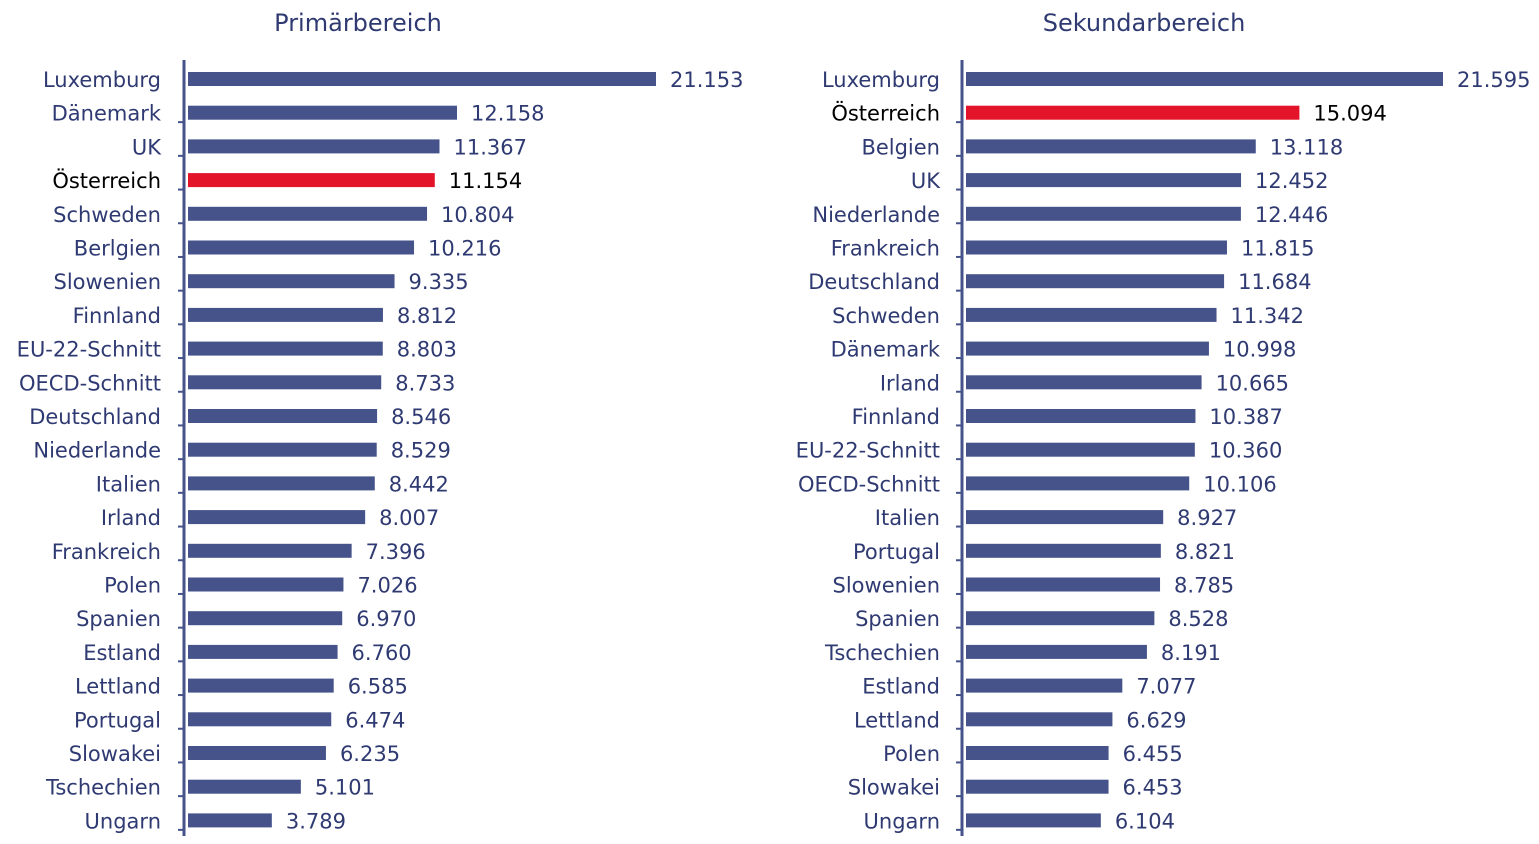 This screenshot has height=844, width=1539. I want to click on value-label: 8.812, so click(427, 316).